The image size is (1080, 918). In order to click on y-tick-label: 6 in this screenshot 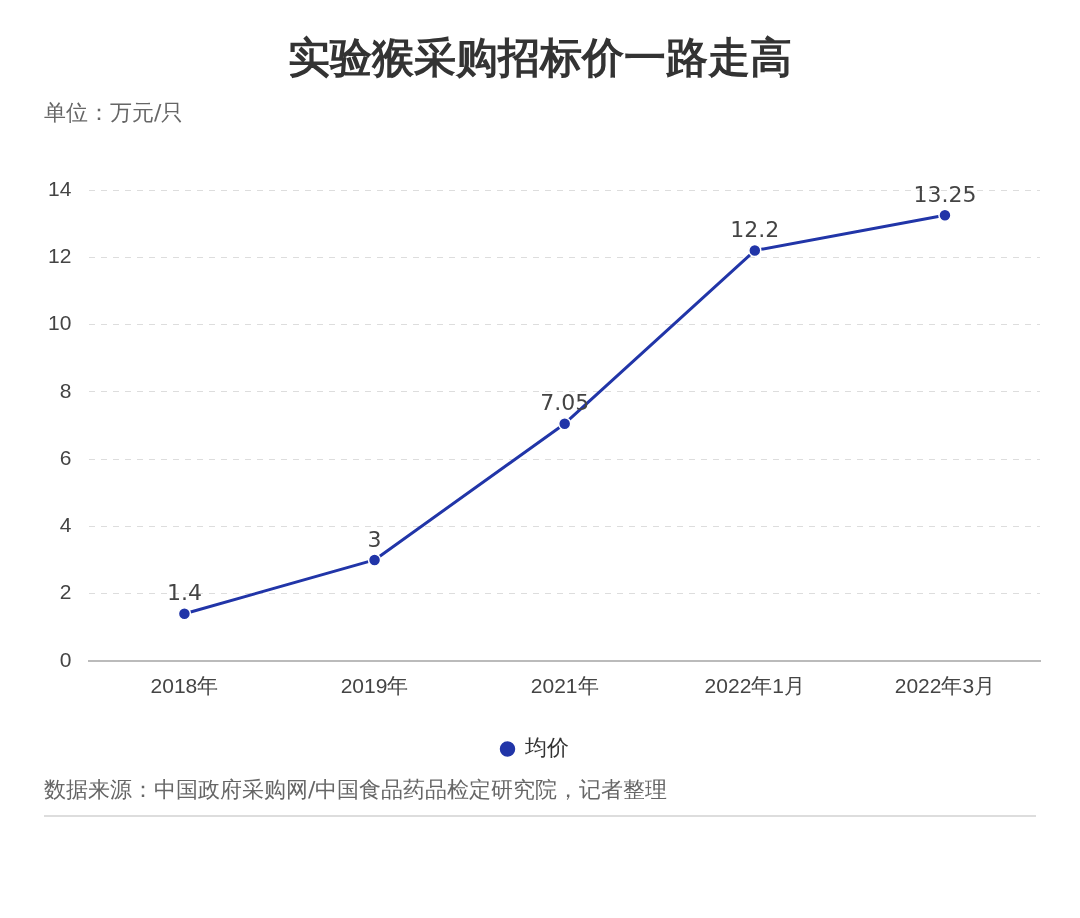, I will do `click(65, 457)`.